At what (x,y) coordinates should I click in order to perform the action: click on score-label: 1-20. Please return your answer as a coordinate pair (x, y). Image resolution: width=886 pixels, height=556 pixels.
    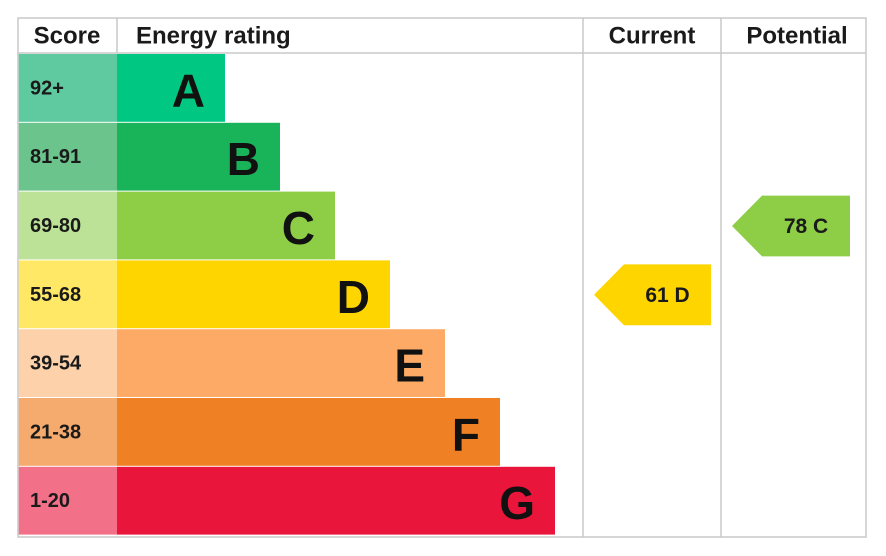
    Looking at the image, I should click on (50, 501).